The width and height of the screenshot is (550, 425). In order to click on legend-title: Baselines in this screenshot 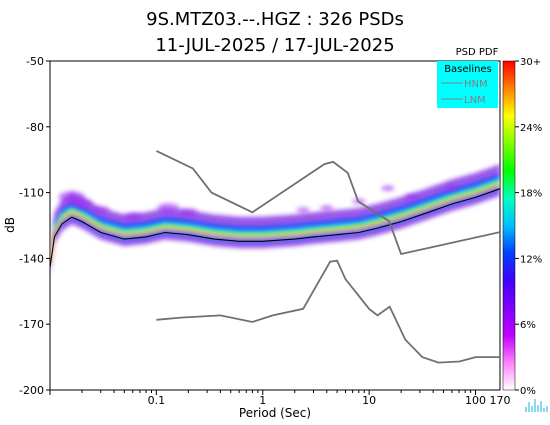, I will do `click(468, 69)`.